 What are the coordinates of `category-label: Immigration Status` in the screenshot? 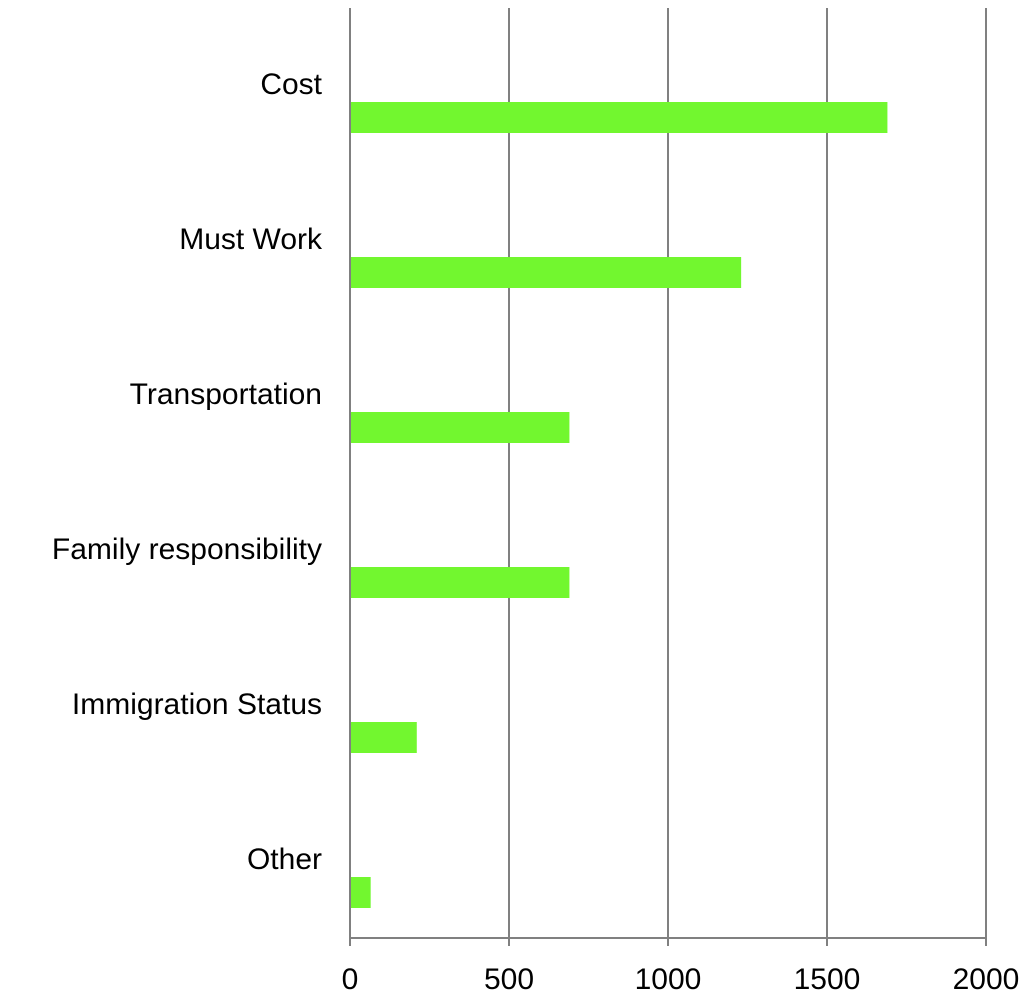 It's located at (197, 704).